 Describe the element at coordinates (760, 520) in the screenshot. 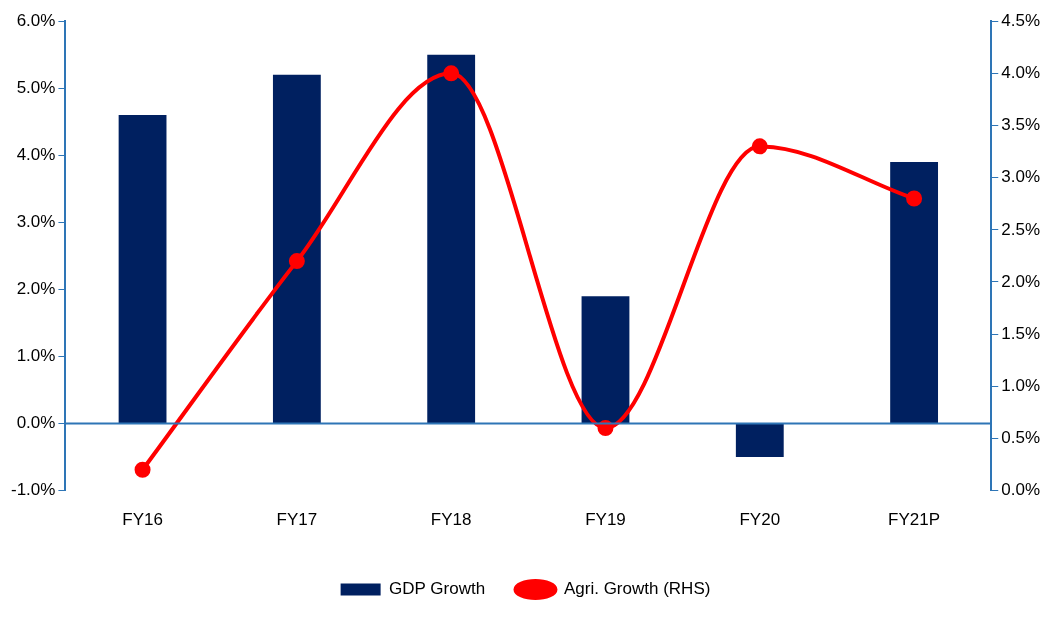

I see `x-tick-label: FY20` at that location.